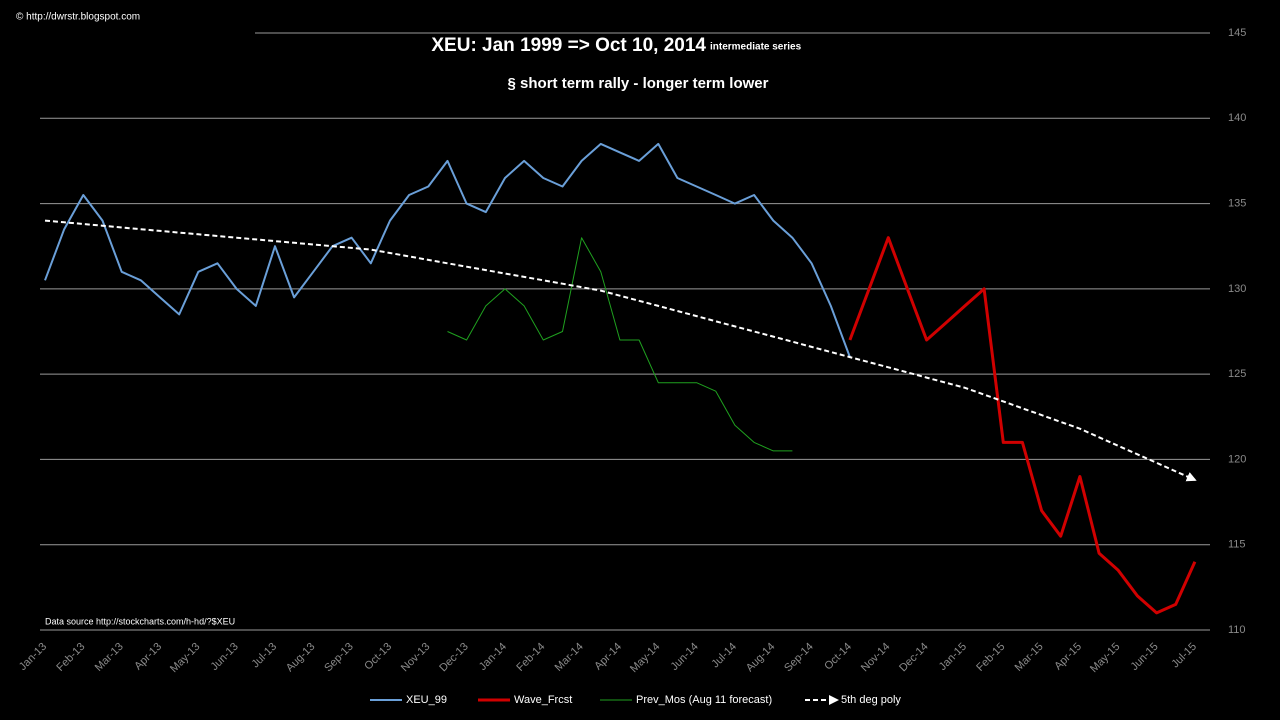  What do you see at coordinates (1237, 374) in the screenshot?
I see `y-tick-label: 125` at bounding box center [1237, 374].